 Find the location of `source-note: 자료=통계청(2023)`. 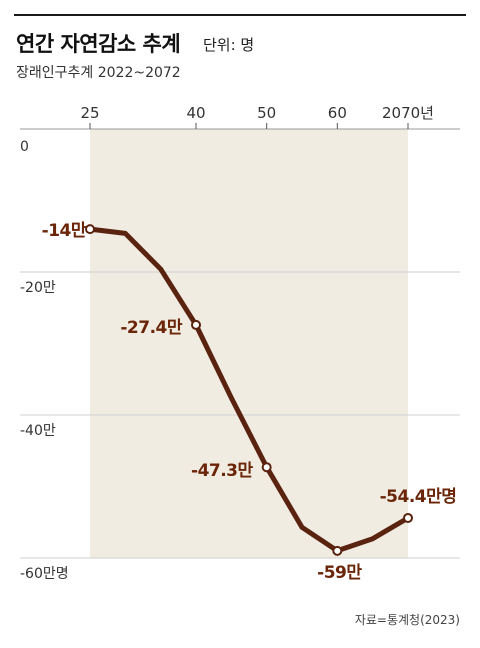

source-note: 자료=통계청(2023) is located at coordinates (407, 620).